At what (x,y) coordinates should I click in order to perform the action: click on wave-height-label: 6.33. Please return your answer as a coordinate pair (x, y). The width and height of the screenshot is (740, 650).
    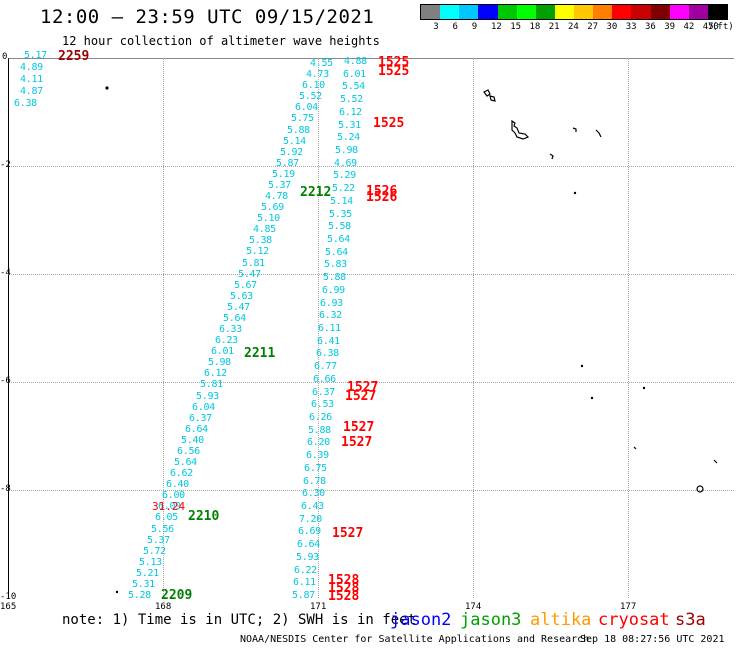
    Looking at the image, I should click on (230, 329).